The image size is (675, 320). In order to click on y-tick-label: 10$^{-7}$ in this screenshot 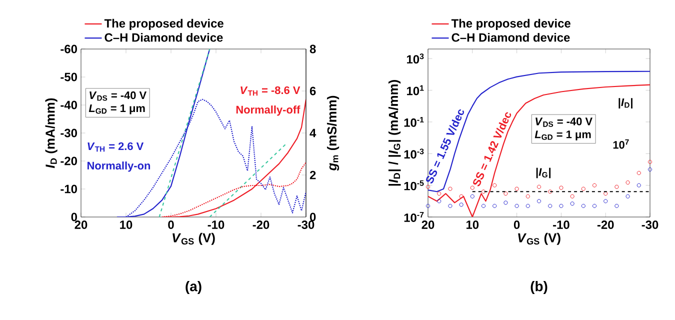, I will do `click(414, 217)`.